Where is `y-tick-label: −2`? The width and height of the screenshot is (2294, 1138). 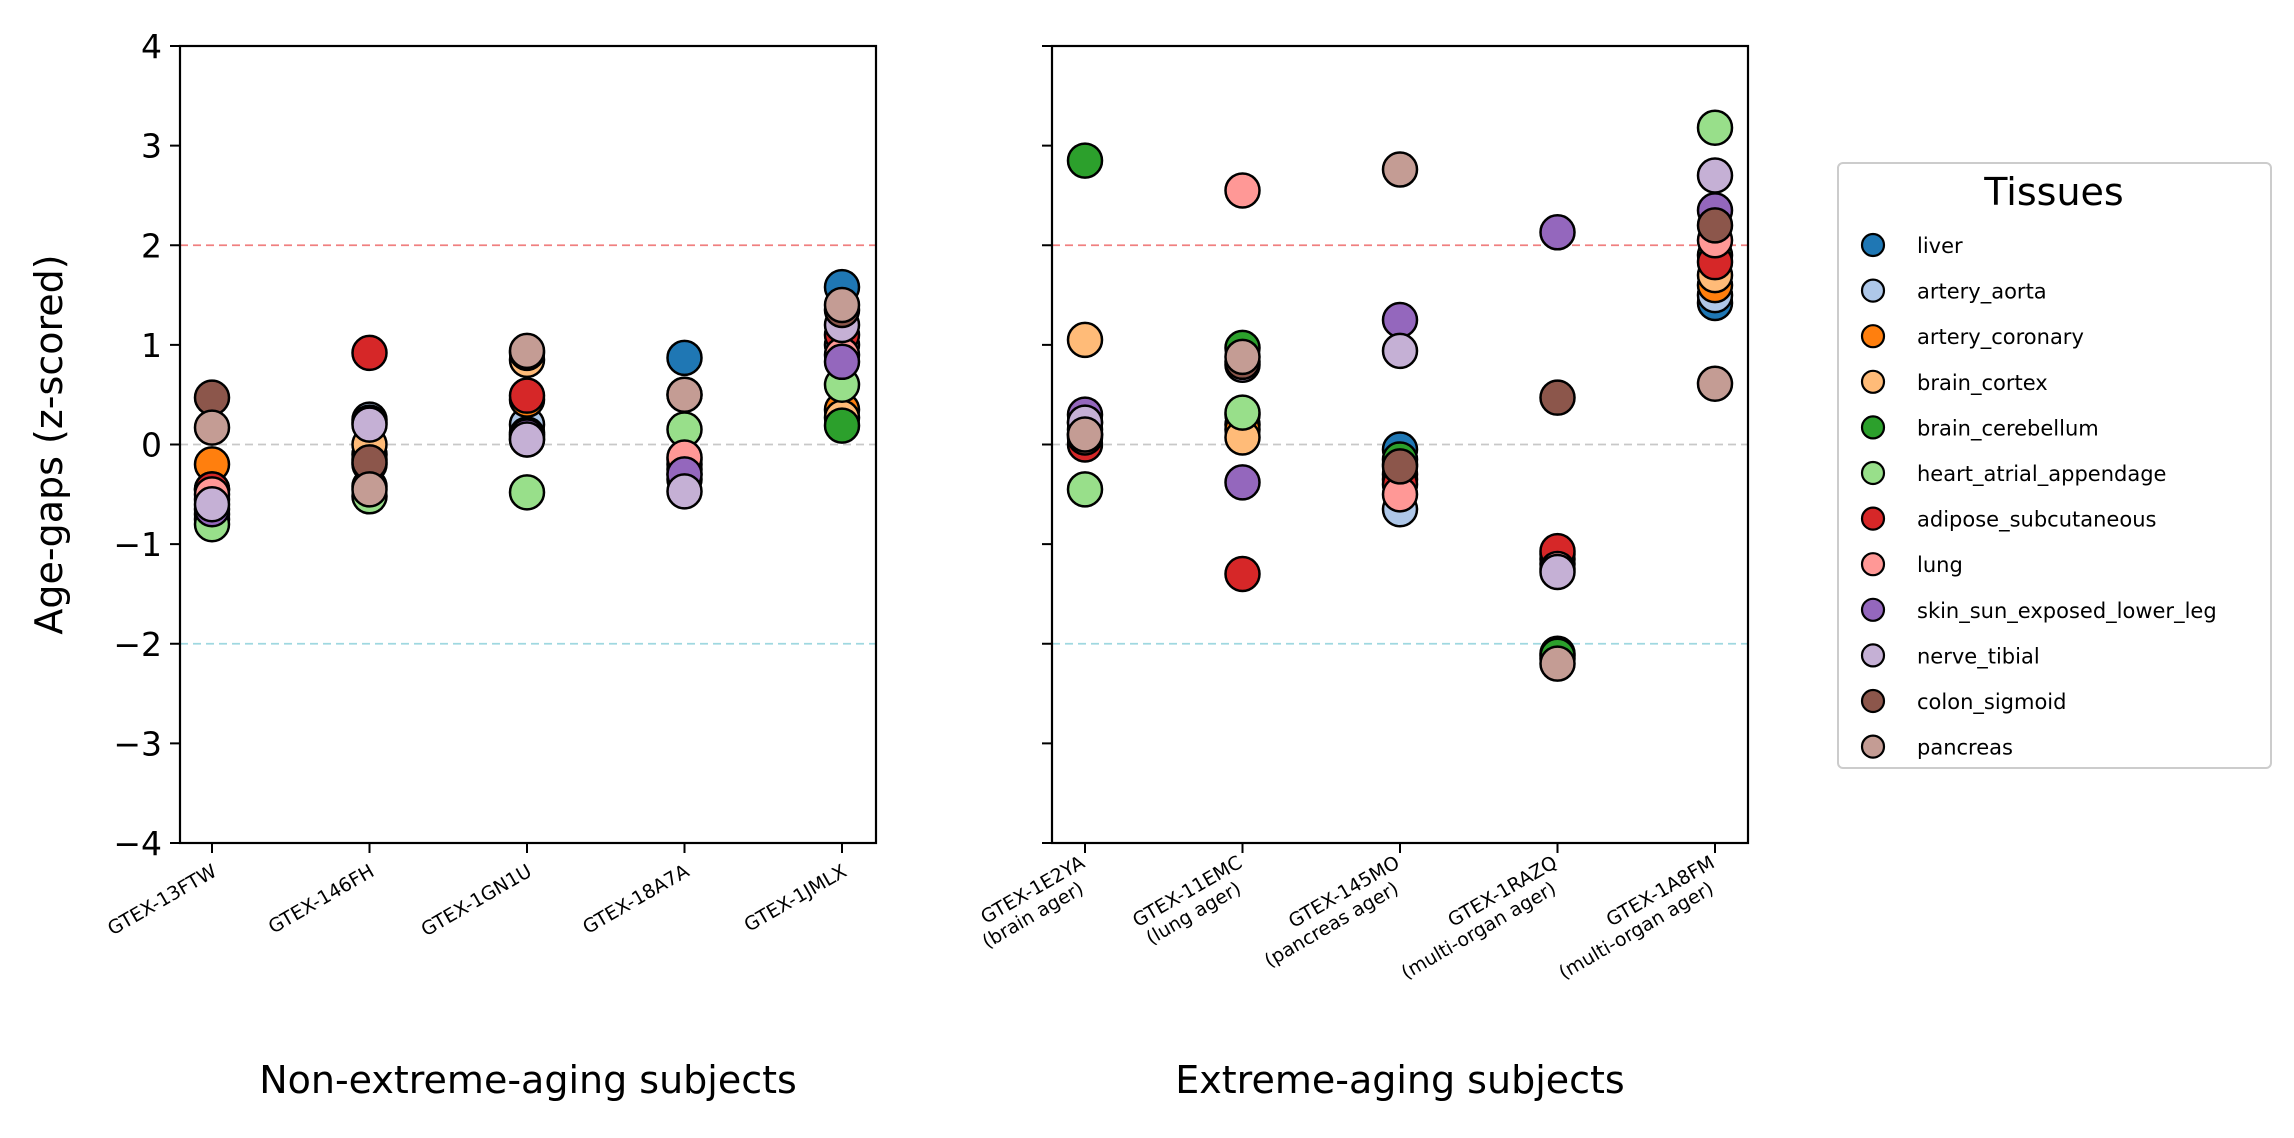 y-tick-label: −2 is located at coordinates (137, 644).